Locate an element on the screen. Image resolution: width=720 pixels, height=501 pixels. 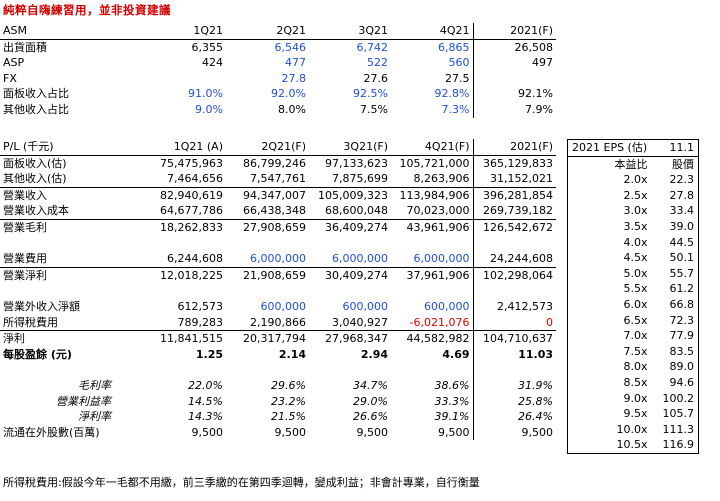
row-label: 出貨面積 is located at coordinates (25, 47).